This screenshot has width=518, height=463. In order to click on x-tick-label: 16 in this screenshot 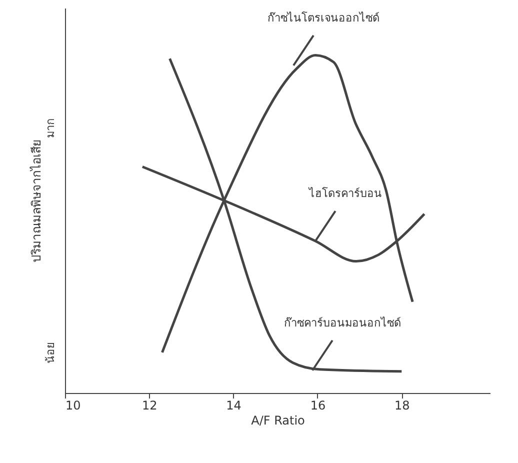, I will do `click(318, 405)`.